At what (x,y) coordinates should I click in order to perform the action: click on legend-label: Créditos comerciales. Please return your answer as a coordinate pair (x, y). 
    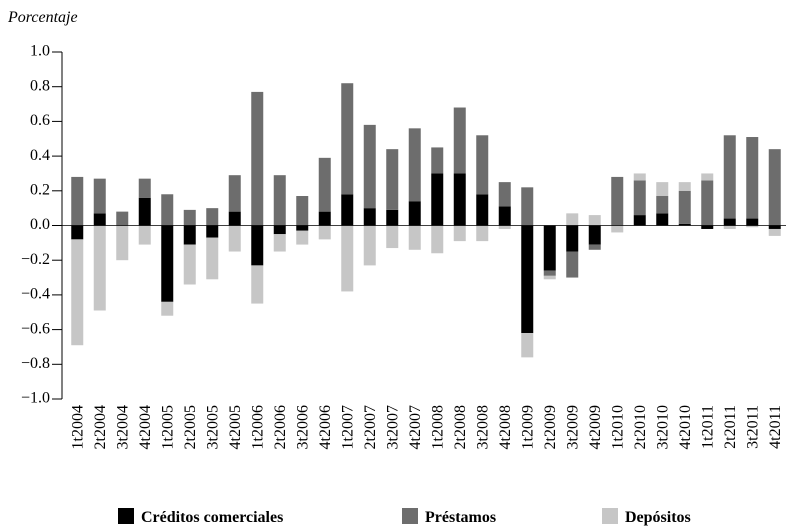
    Looking at the image, I should click on (212, 517).